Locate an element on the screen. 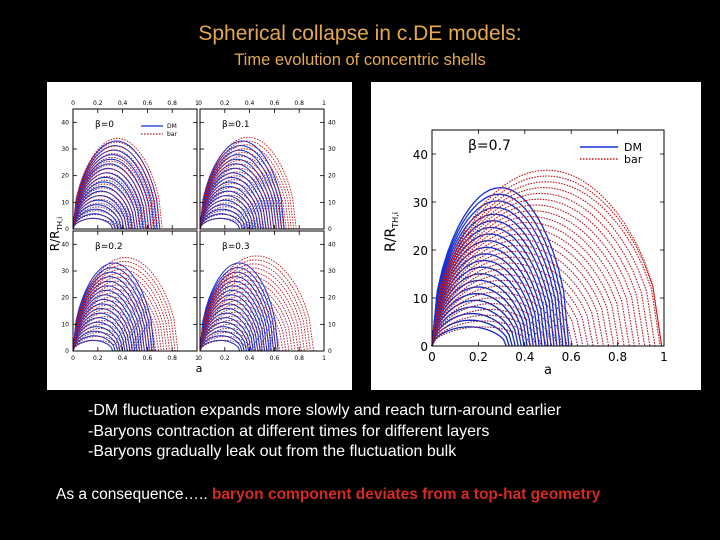 The height and width of the screenshot is (540, 720). legend-dm-label: DM is located at coordinates (172, 126).